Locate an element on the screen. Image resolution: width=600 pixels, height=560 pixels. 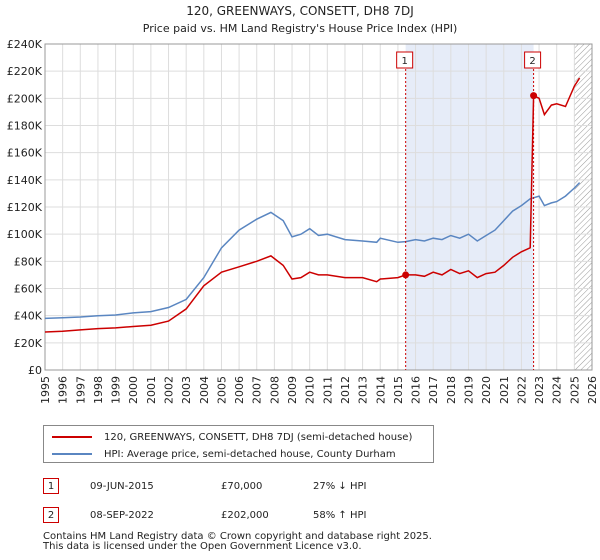
y-tick-label: £160K is located at coordinates (25, 153).